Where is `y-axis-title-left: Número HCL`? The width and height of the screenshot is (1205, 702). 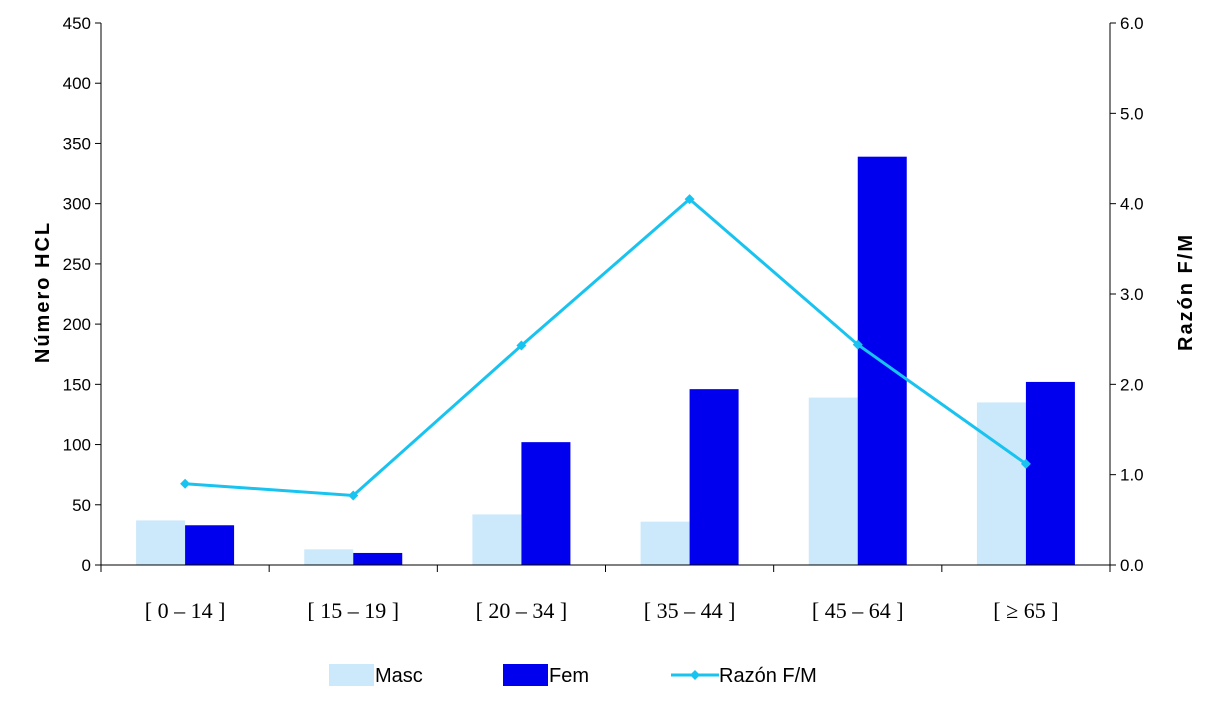 y-axis-title-left: Número HCL is located at coordinates (43, 292).